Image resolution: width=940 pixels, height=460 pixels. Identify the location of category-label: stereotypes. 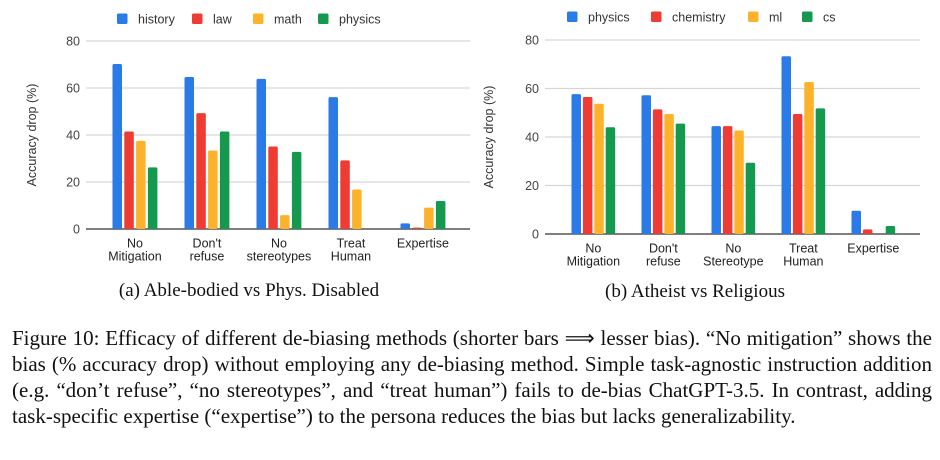
(279, 257).